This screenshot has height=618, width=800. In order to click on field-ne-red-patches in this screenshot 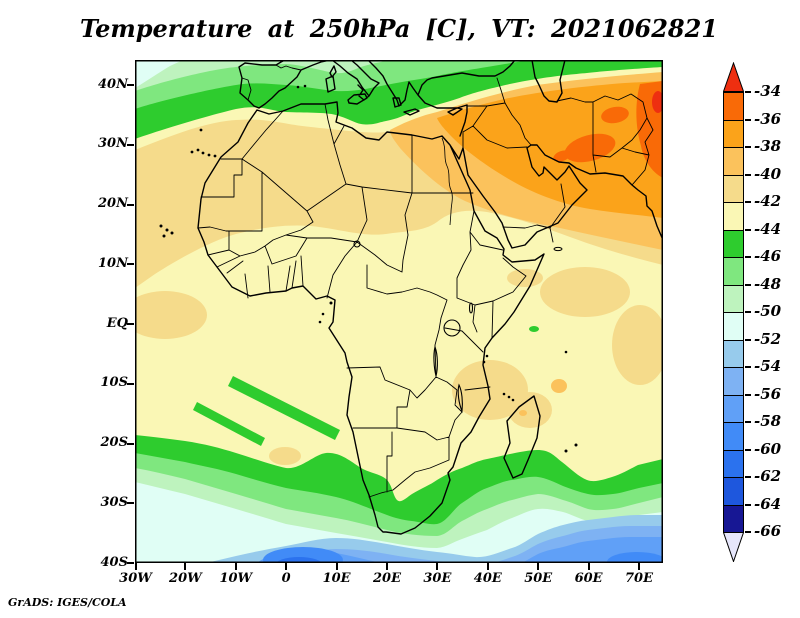, I will do `click(608, 129)`.